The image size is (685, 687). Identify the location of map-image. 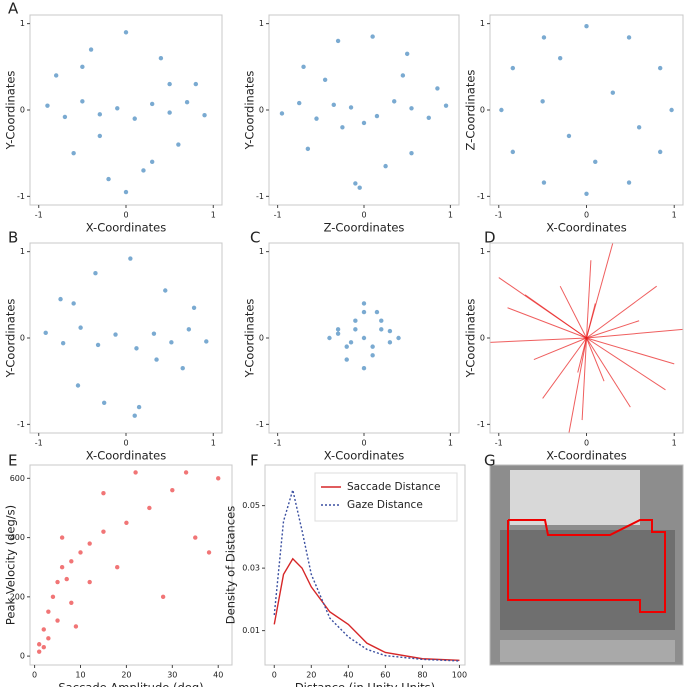
(586, 565).